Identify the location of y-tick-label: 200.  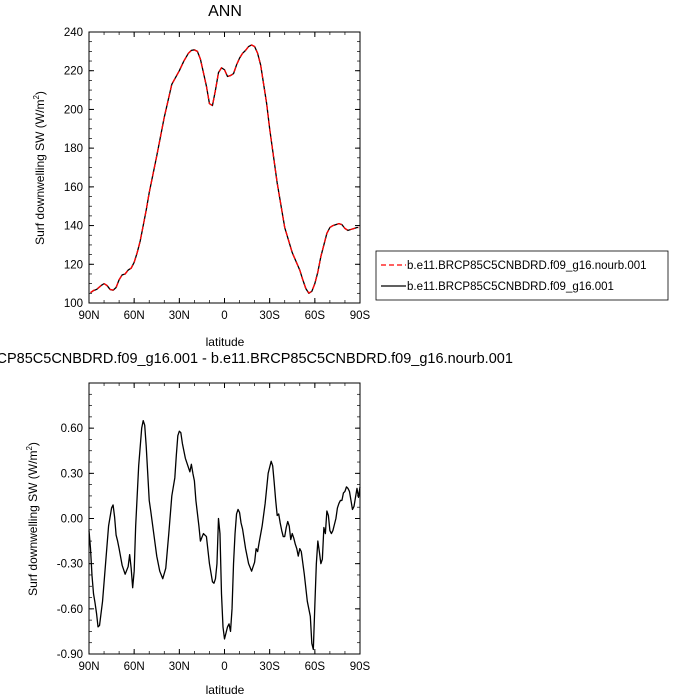
(73, 110).